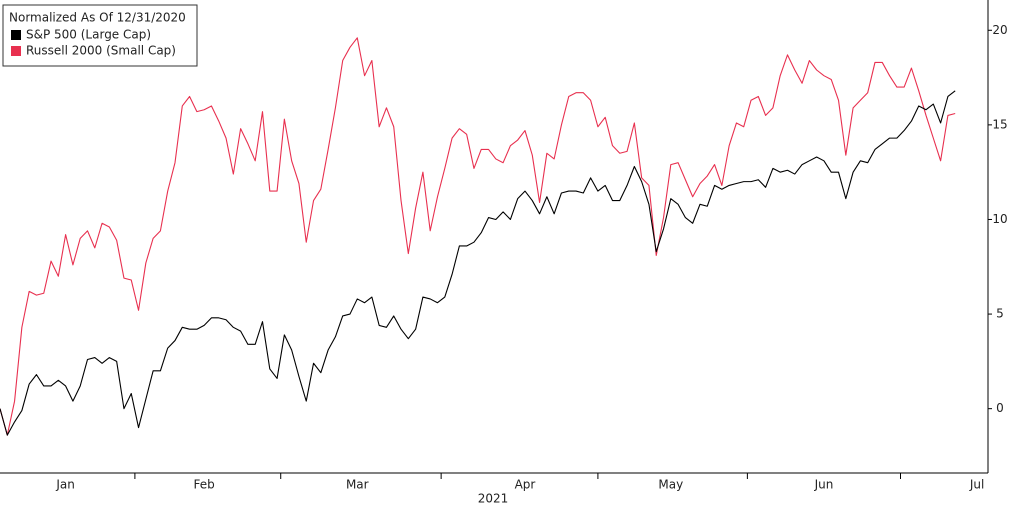  Describe the element at coordinates (357, 485) in the screenshot. I see `x-tick-label: Mar` at that location.